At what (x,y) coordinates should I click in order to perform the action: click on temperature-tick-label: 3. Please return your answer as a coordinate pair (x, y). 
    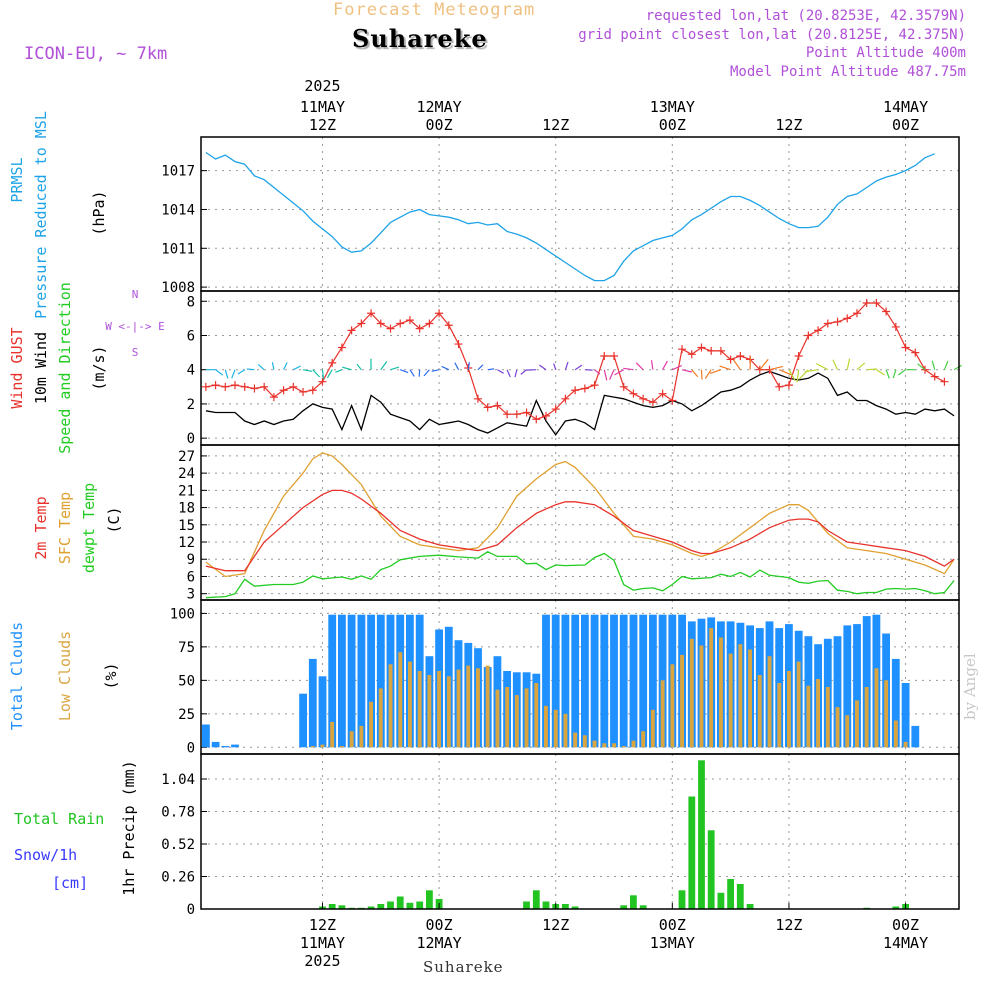
    Looking at the image, I should click on (191, 595).